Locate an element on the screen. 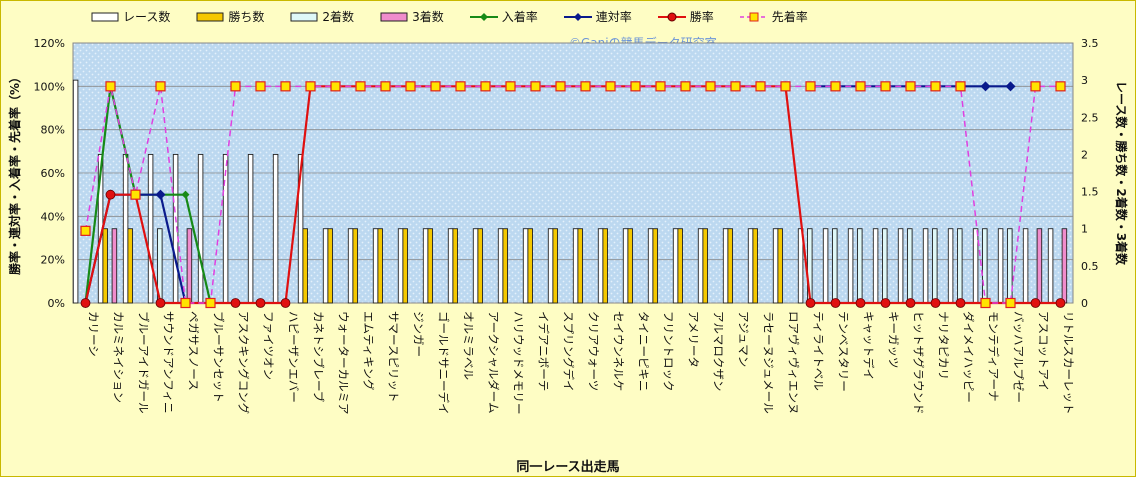 The image size is (1136, 477). x-category-label: アスクキングコング is located at coordinates (244, 363).